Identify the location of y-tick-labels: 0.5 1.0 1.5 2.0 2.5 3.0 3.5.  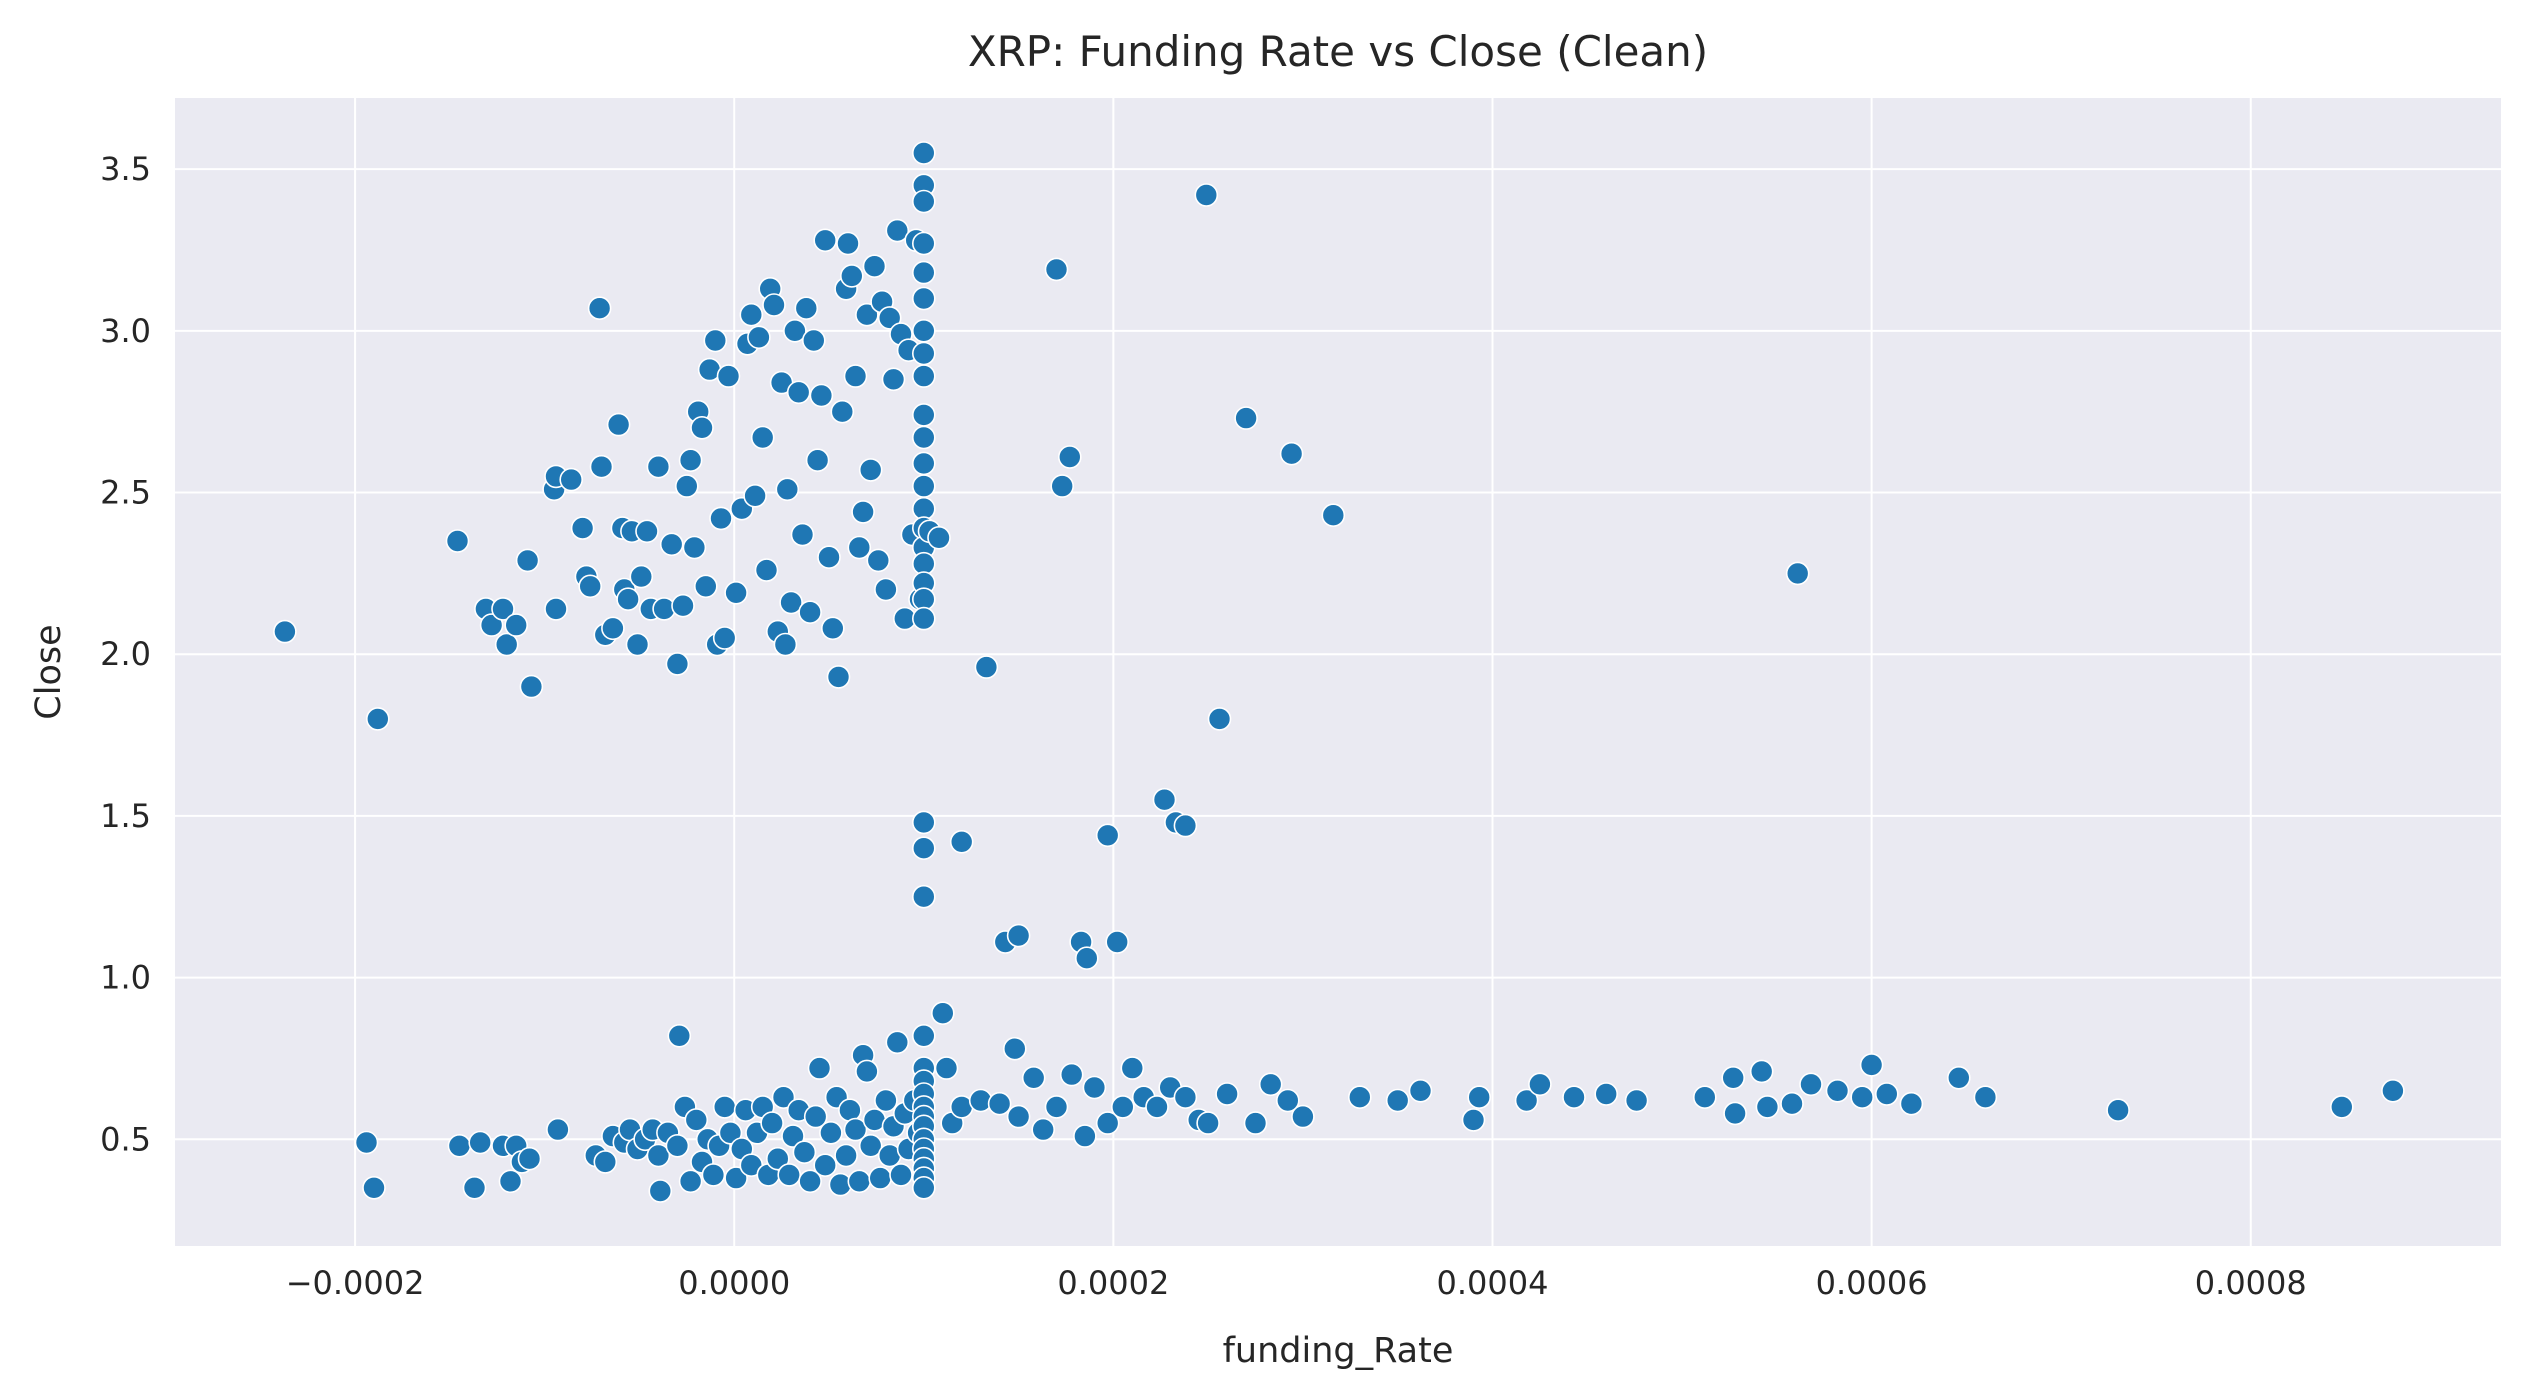
(125, 654).